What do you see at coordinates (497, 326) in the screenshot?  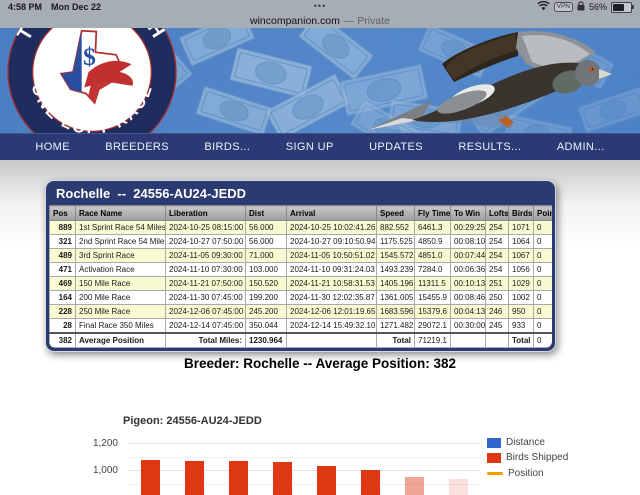 I see `table-cell: 245` at bounding box center [497, 326].